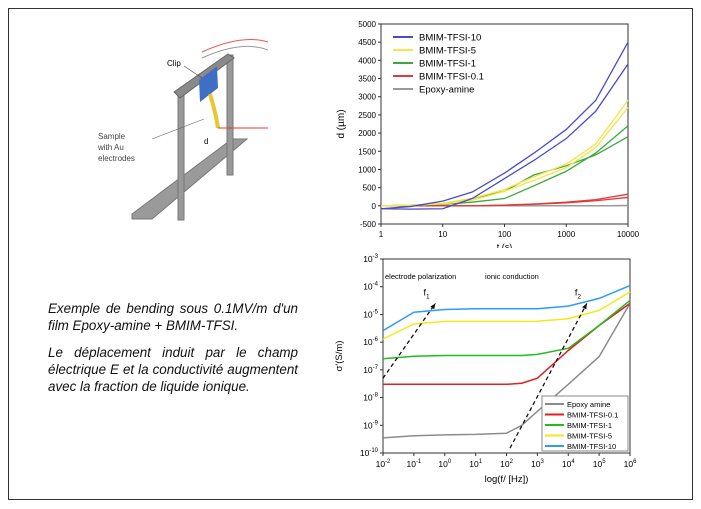 Image resolution: width=701 pixels, height=509 pixels. Describe the element at coordinates (116, 147) in the screenshot. I see `sample-label: Sample with Au electrodes` at that location.